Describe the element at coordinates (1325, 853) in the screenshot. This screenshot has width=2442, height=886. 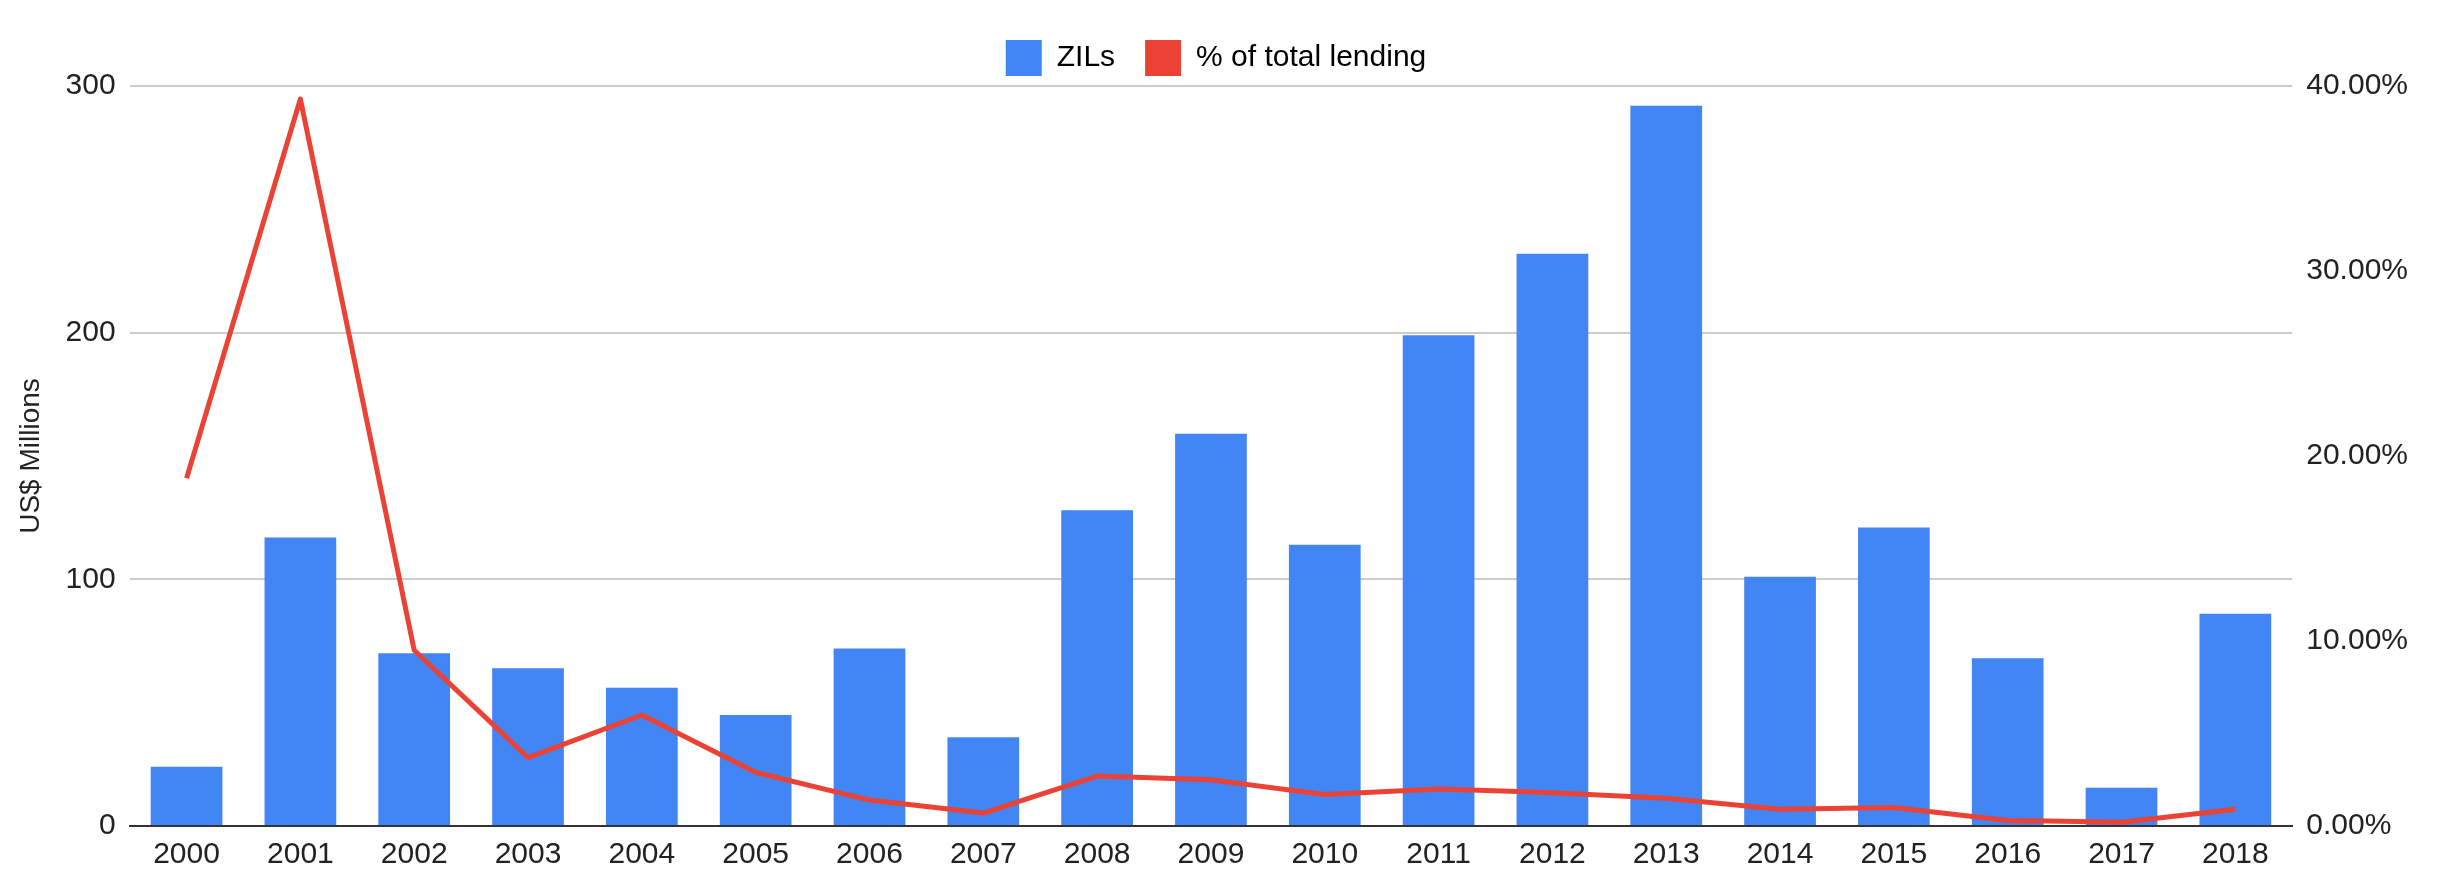
I see `x-tick-label: 2010` at that location.